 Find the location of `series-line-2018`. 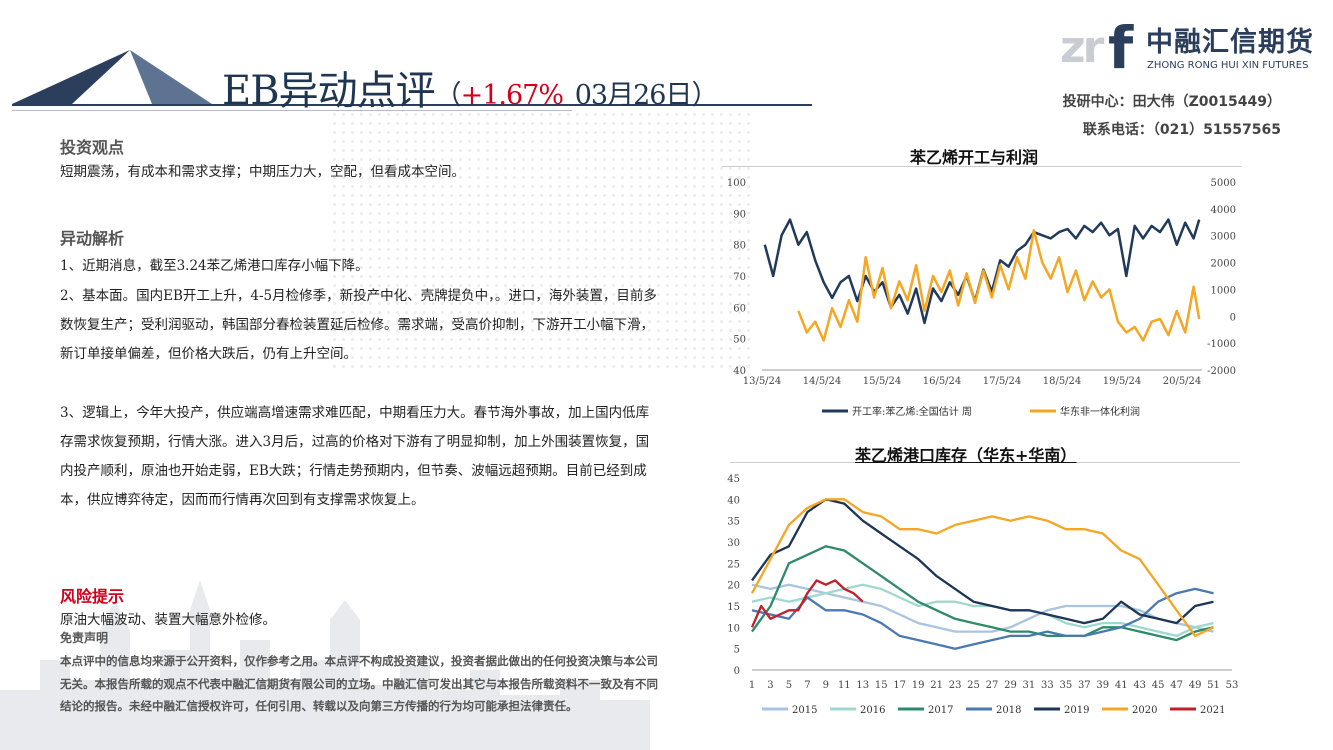

series-line-2018 is located at coordinates (982, 618).